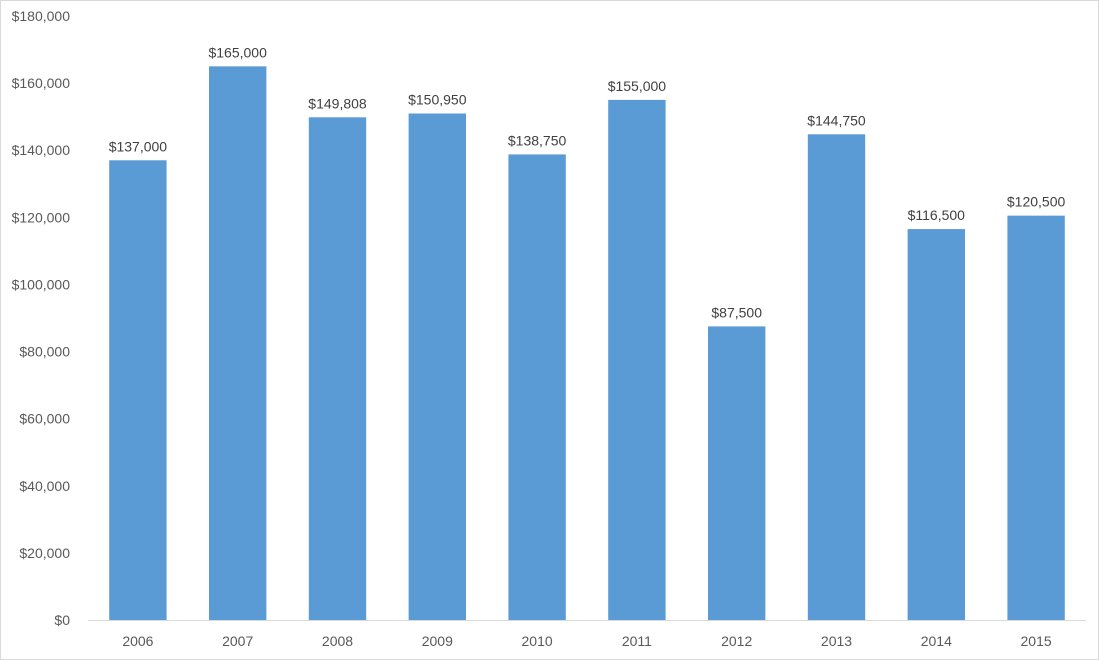 This screenshot has width=1099, height=660. I want to click on y-tick-label: $80,000, so click(44, 352).